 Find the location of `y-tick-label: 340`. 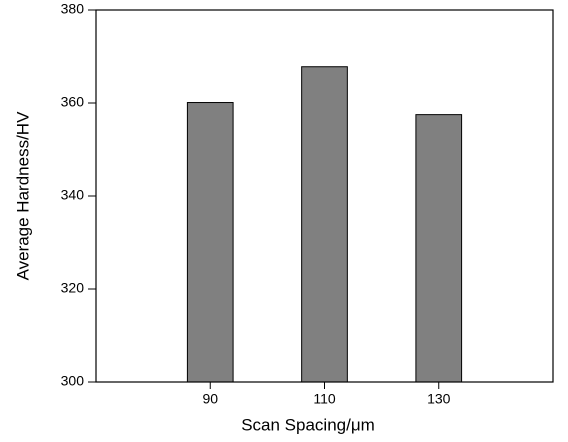

y-tick-label: 340 is located at coordinates (73, 195).